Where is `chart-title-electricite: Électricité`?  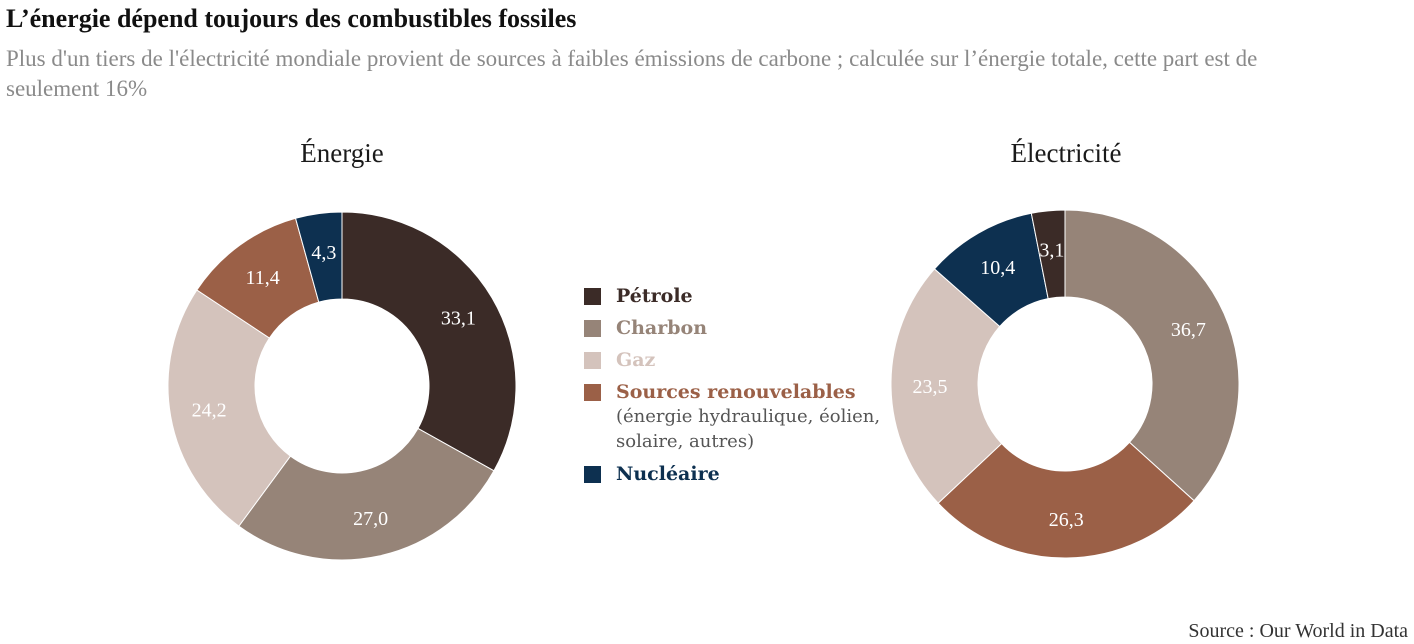
chart-title-electricite: Électricité is located at coordinates (1066, 153).